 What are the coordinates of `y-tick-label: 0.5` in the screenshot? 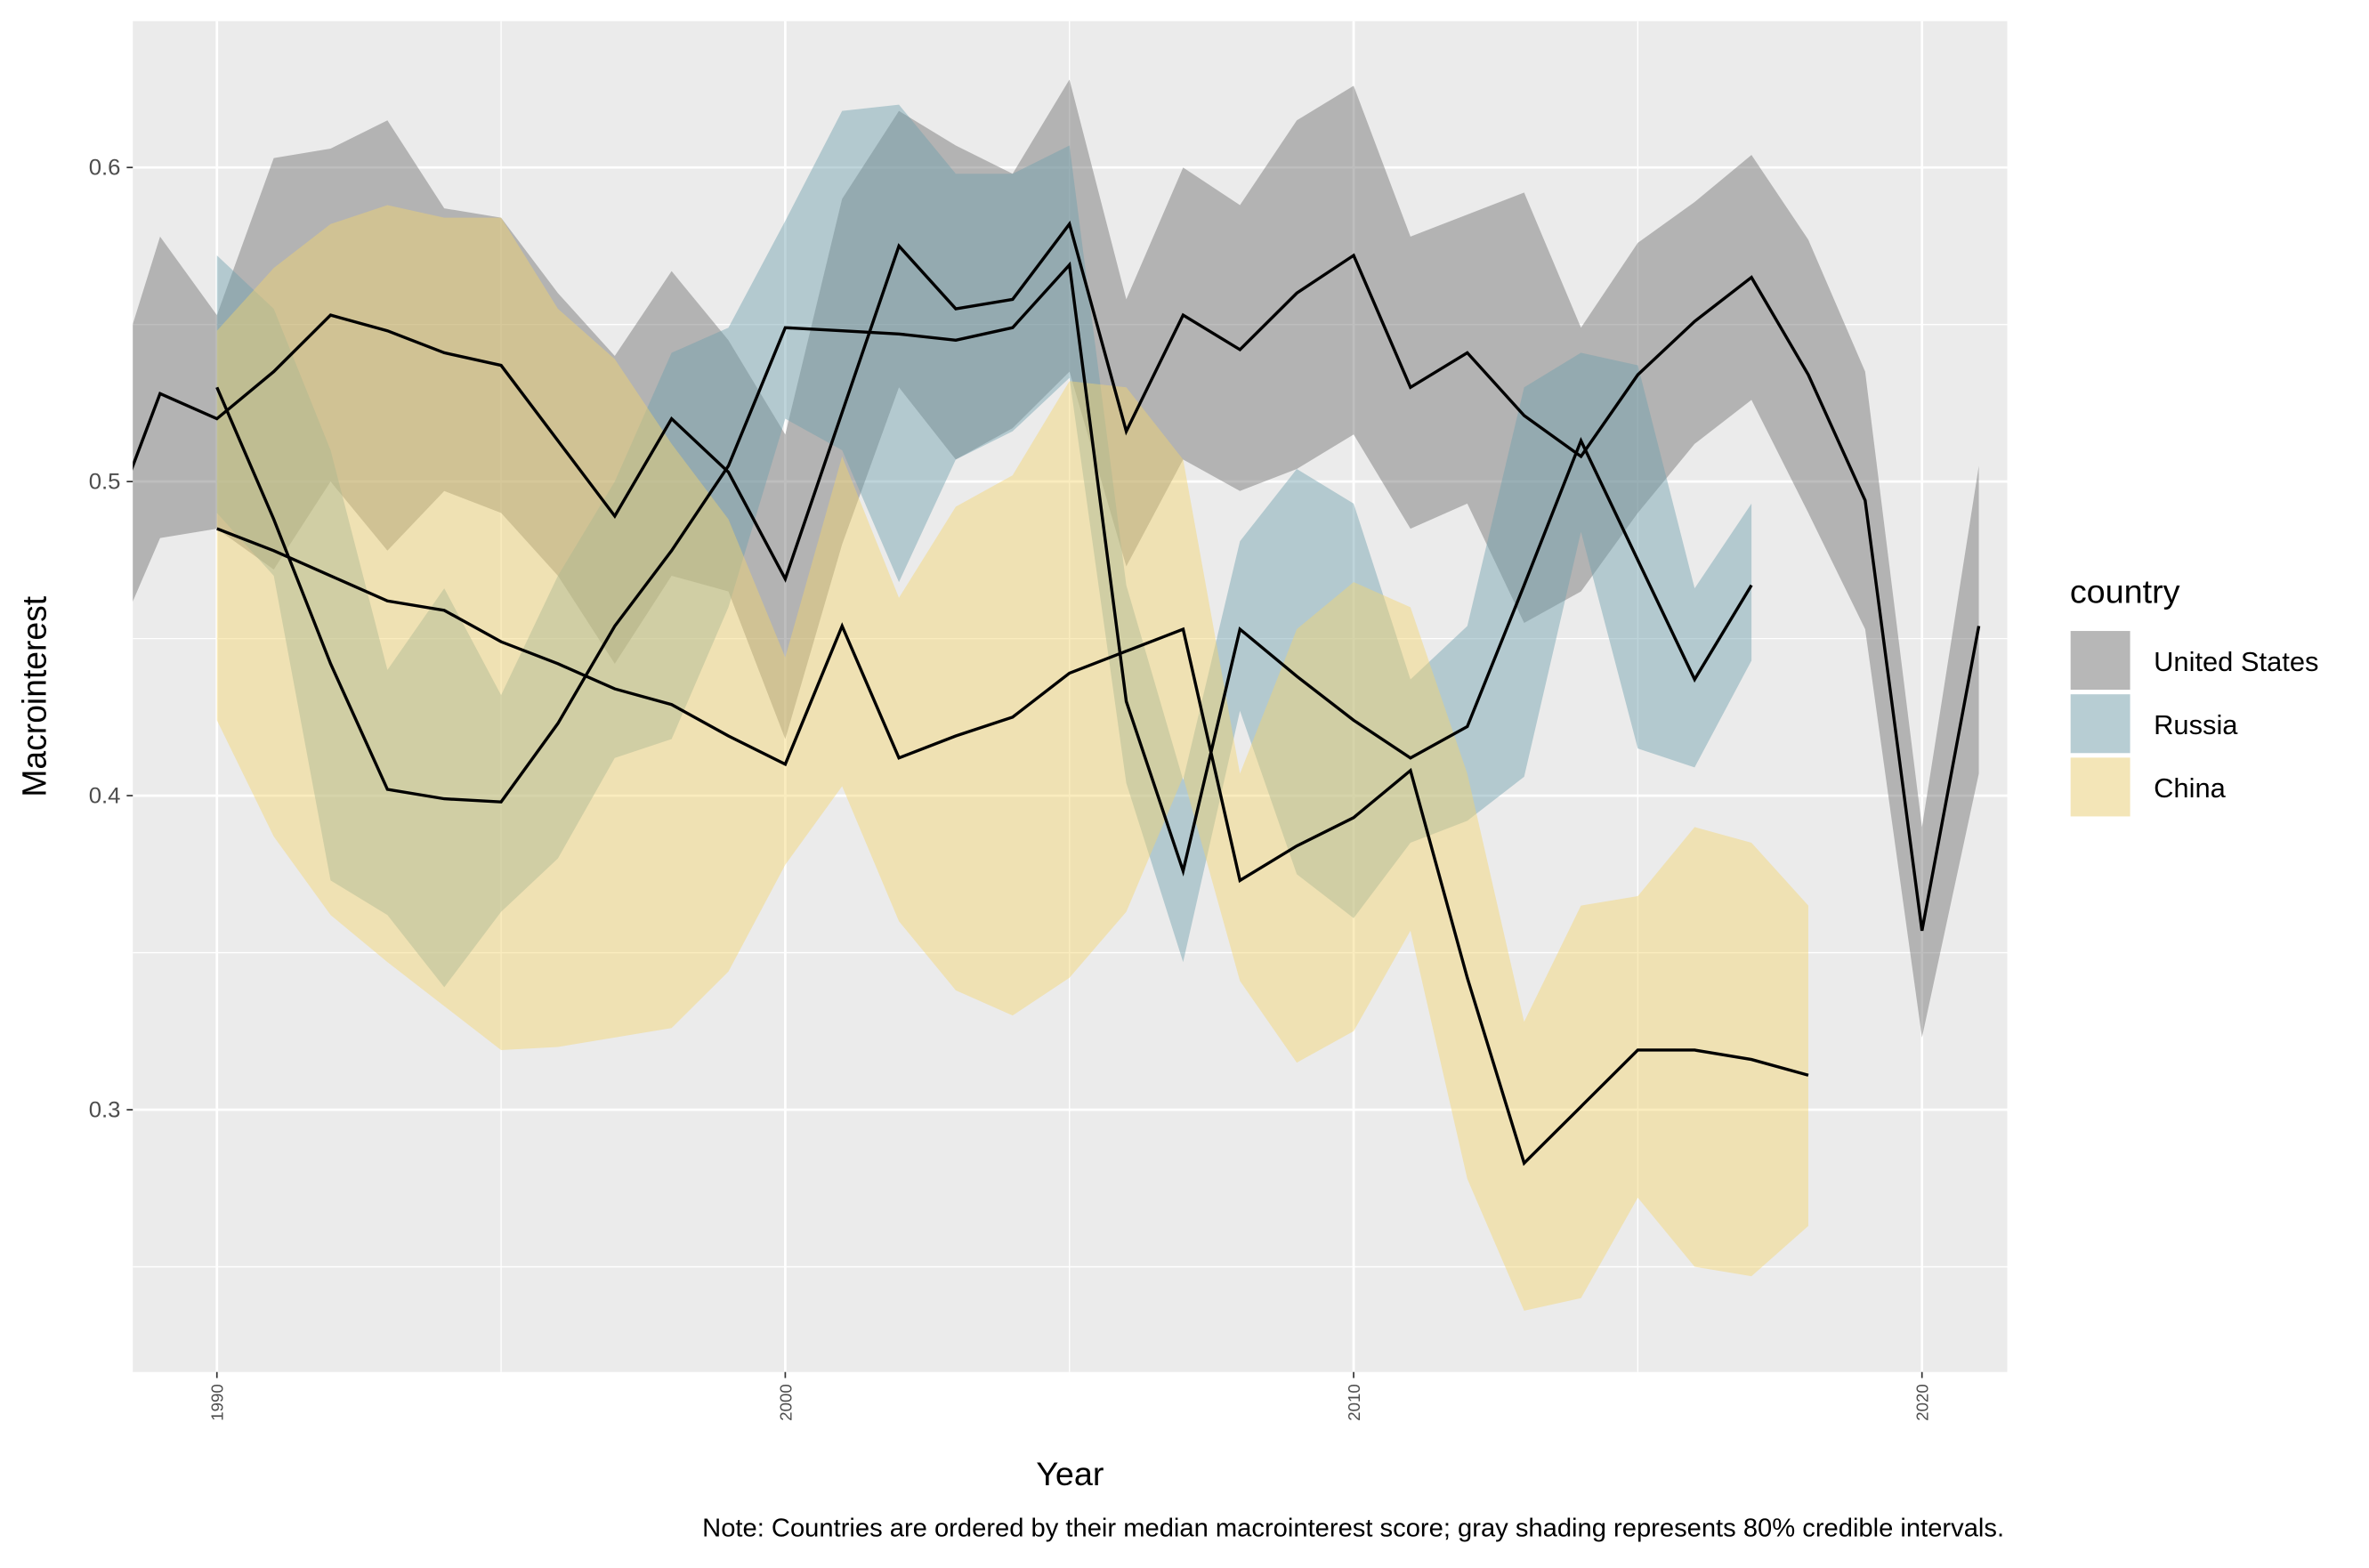 It's located at (105, 482).